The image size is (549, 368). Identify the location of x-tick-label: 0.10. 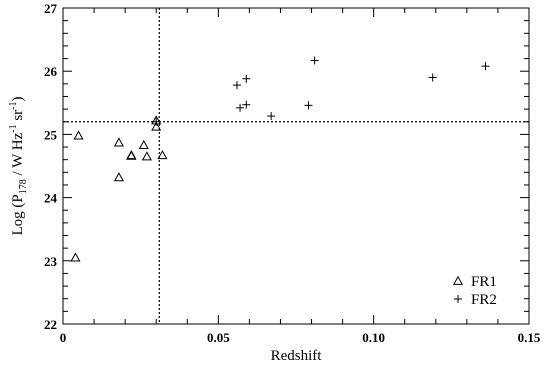
(373, 337).